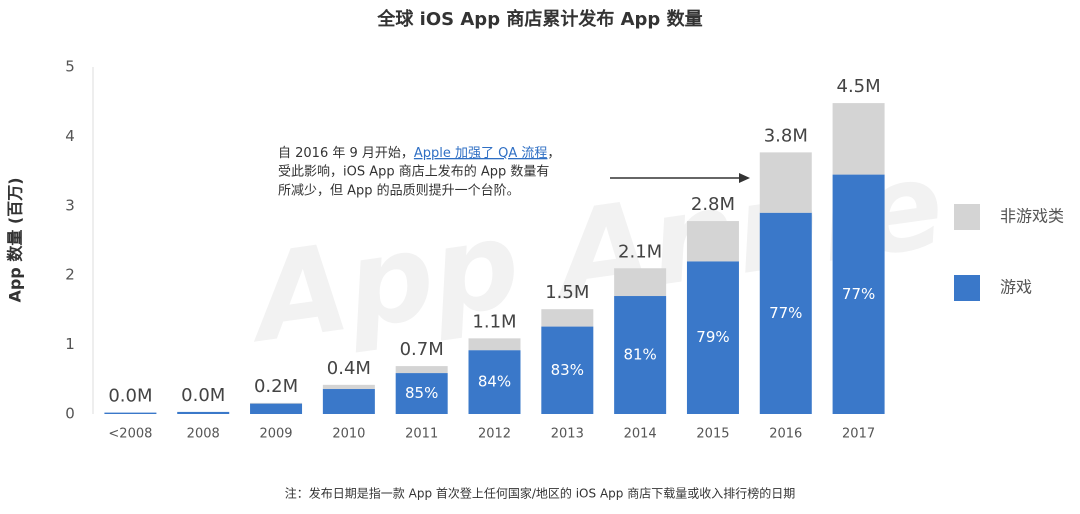 The image size is (1080, 514). I want to click on x-tick-label: 2017, so click(858, 434).